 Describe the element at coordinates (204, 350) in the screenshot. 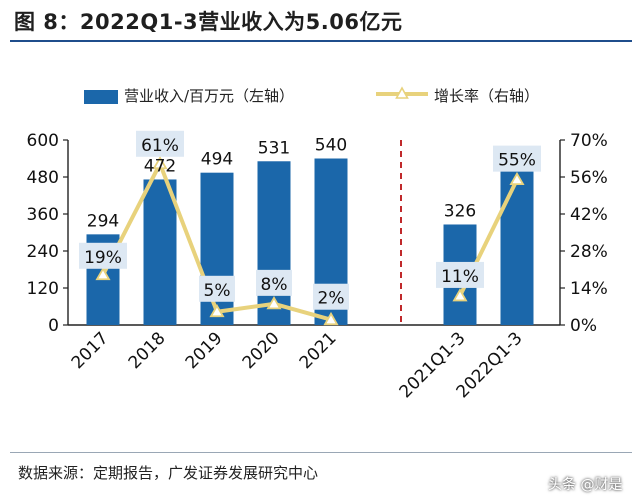

I see `x-category-label: 2019` at that location.